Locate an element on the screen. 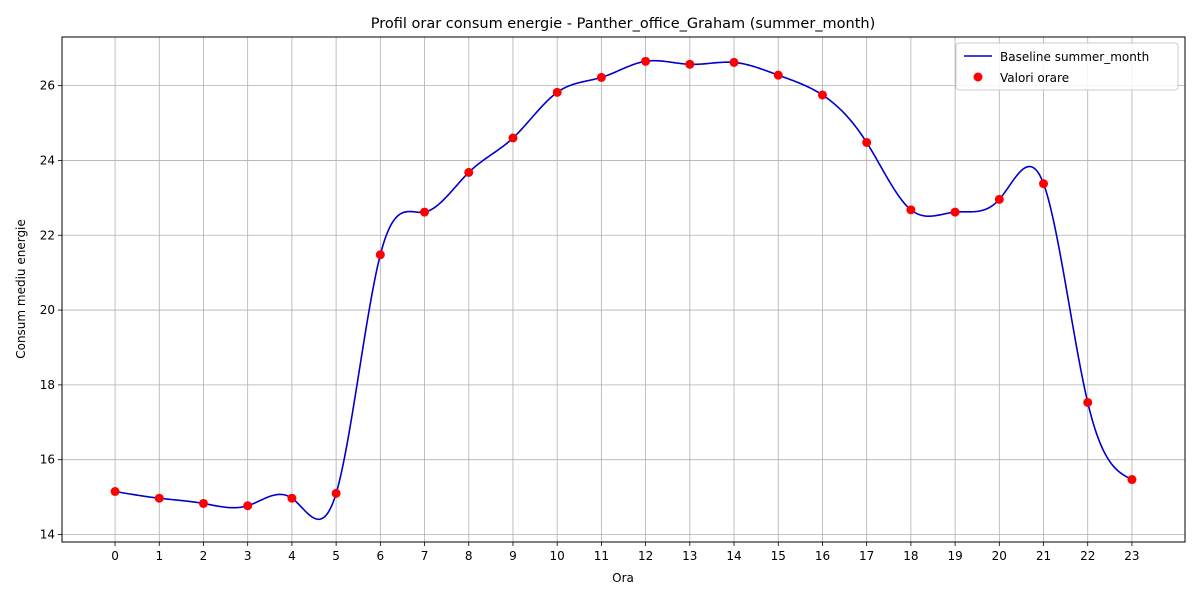 The width and height of the screenshot is (1200, 600). x-tick-label: 22 is located at coordinates (1087, 556).